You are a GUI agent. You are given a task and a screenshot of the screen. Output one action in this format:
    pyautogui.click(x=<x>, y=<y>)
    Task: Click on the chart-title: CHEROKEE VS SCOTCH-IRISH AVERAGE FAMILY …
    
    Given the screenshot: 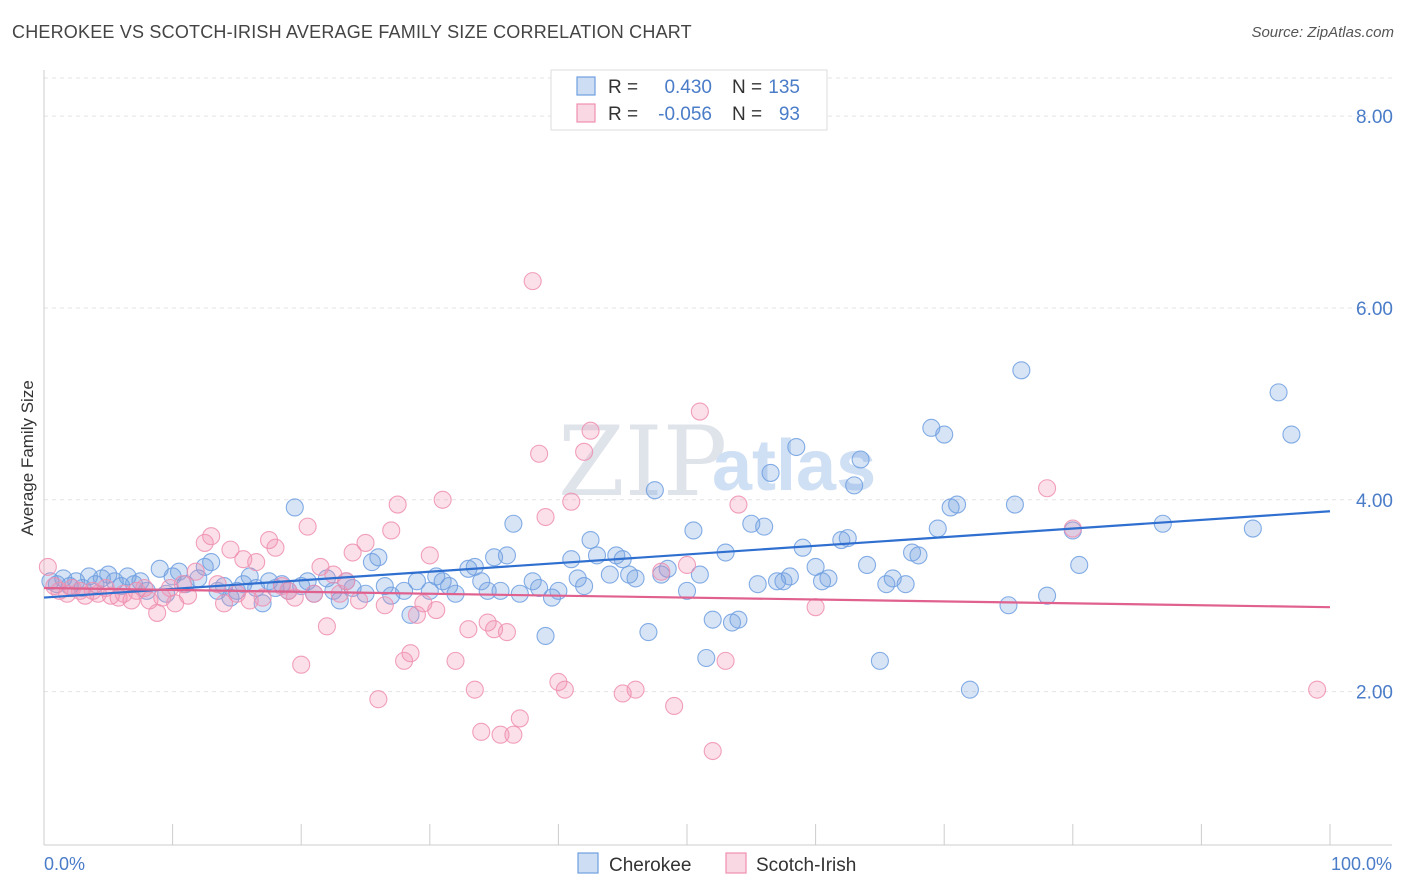 What is the action you would take?
    pyautogui.click(x=352, y=32)
    